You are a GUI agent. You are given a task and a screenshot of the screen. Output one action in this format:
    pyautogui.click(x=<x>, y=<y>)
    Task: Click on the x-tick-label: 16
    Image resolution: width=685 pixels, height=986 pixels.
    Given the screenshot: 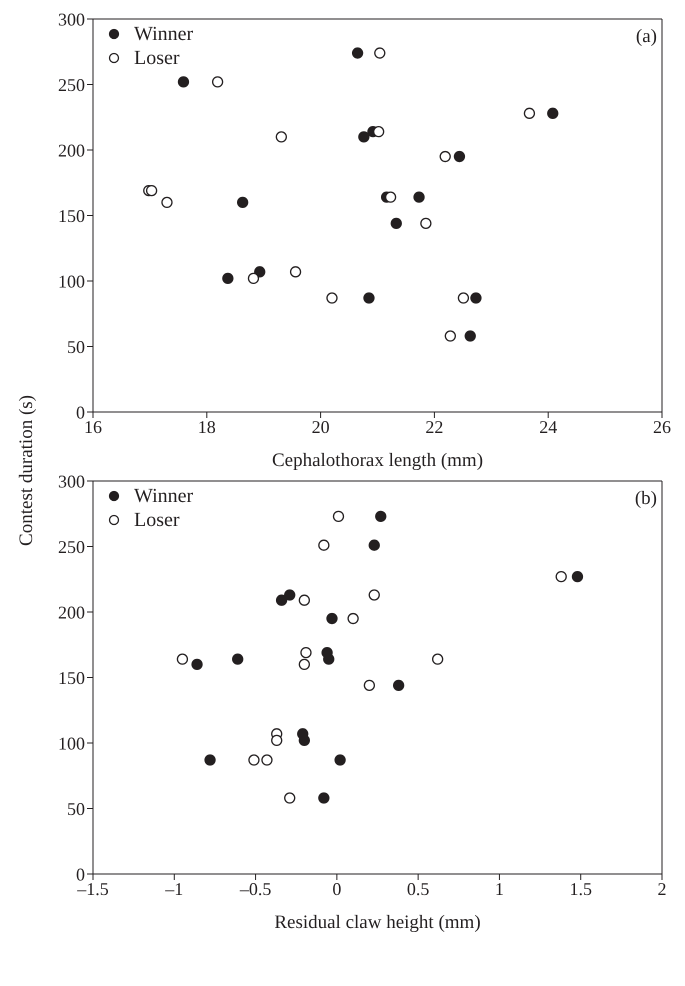 What is the action you would take?
    pyautogui.click(x=93, y=426)
    